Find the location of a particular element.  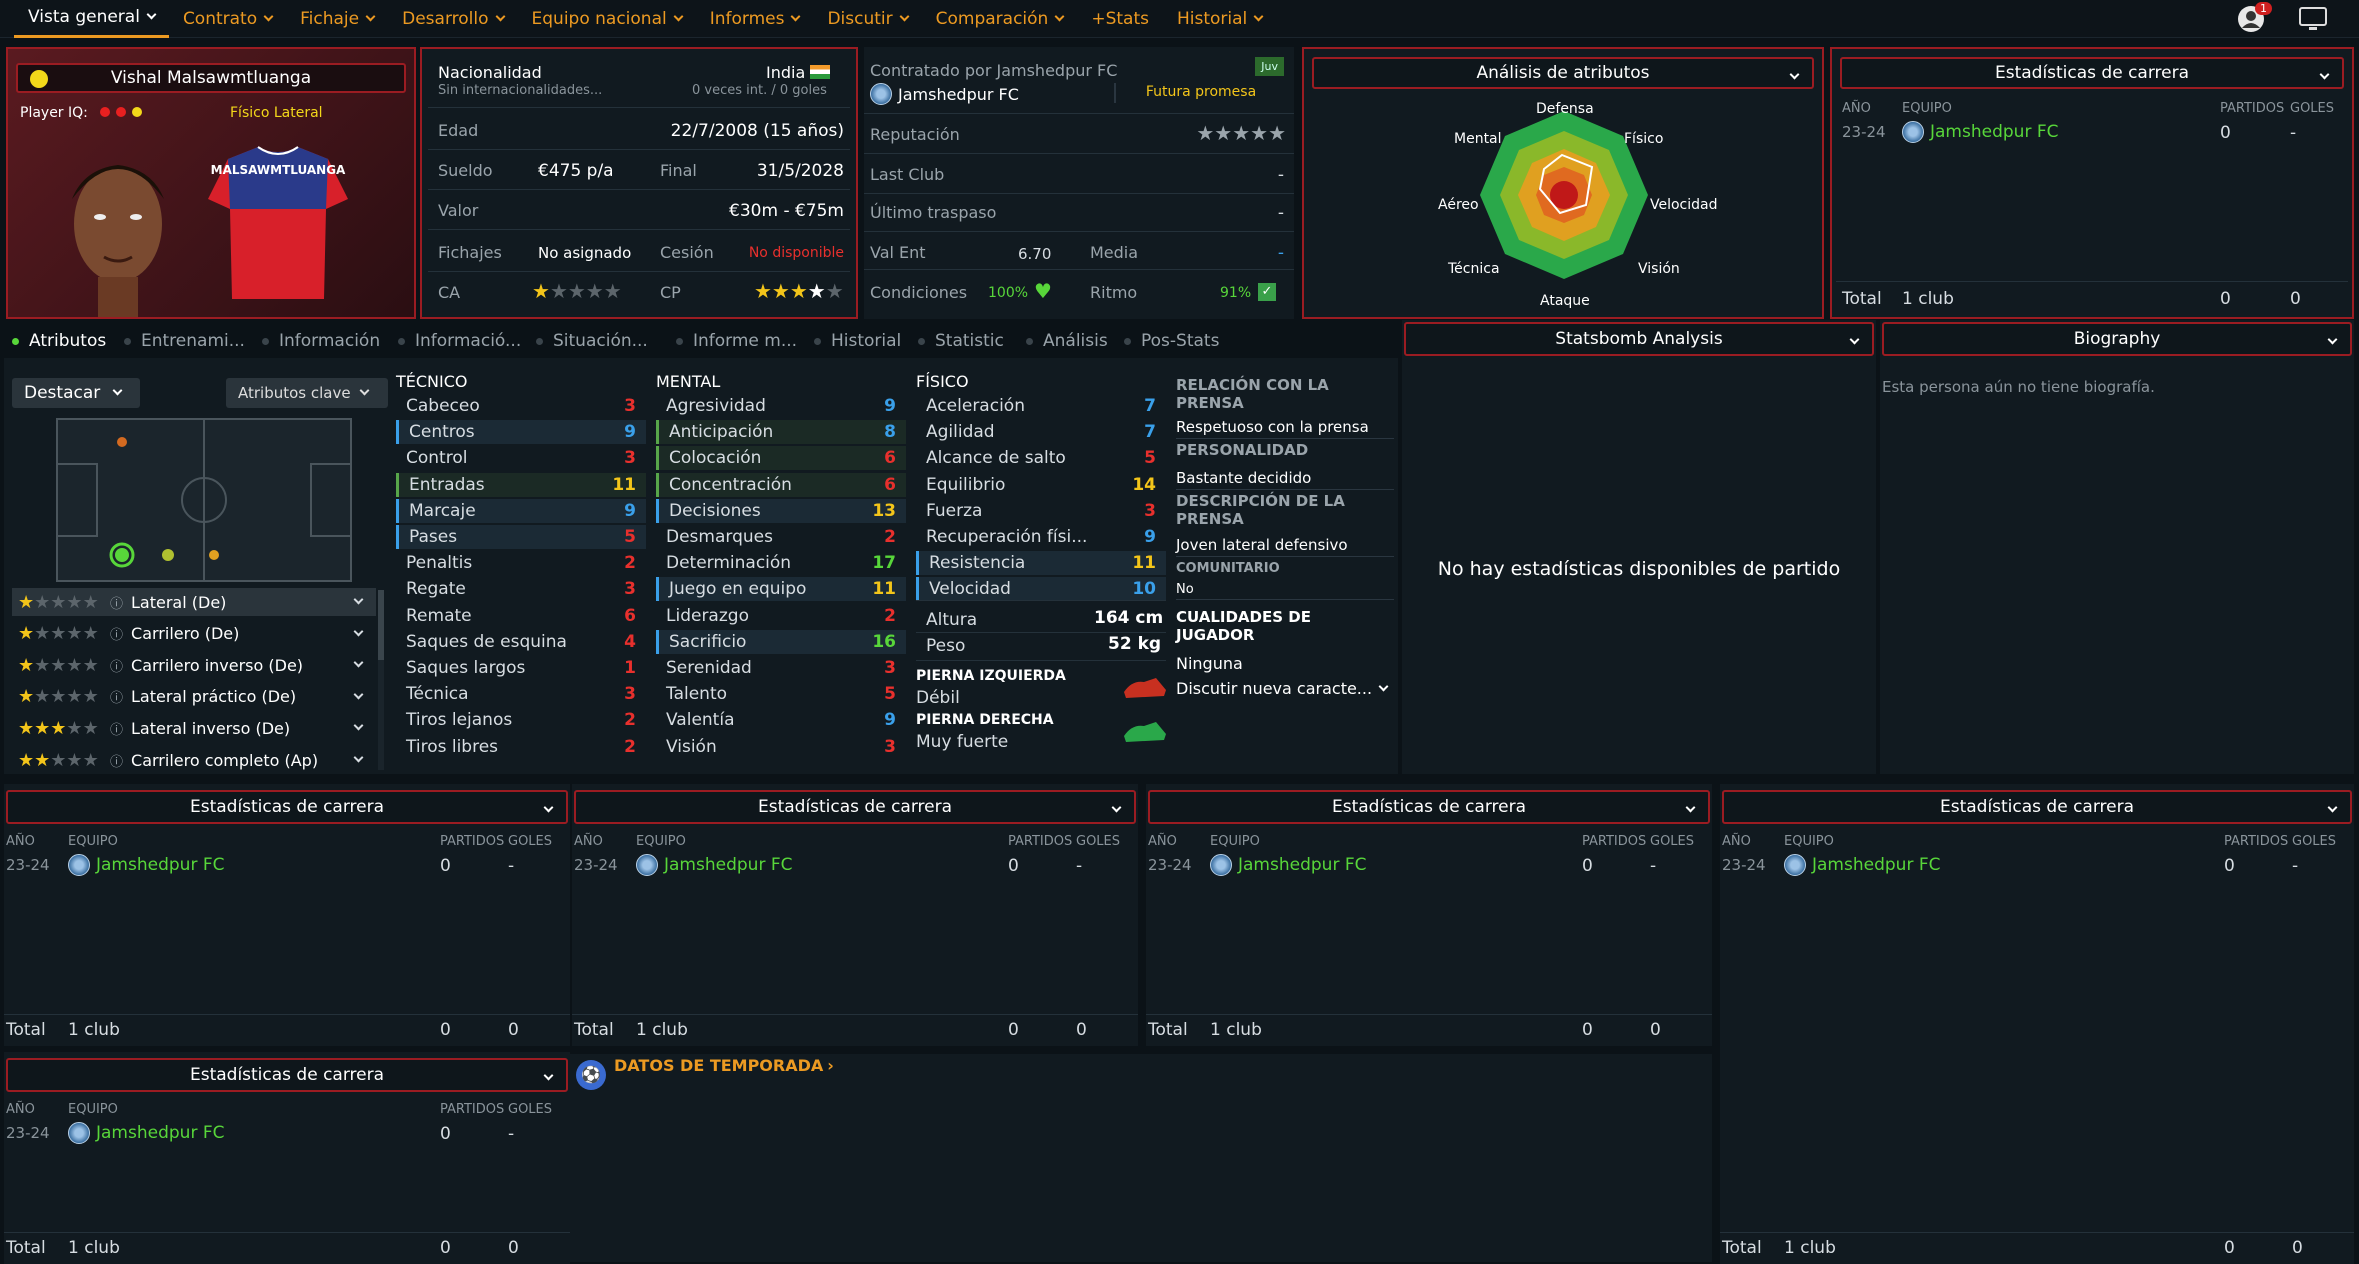

attribute-row: Cabeceo 3 is located at coordinates (521, 406).